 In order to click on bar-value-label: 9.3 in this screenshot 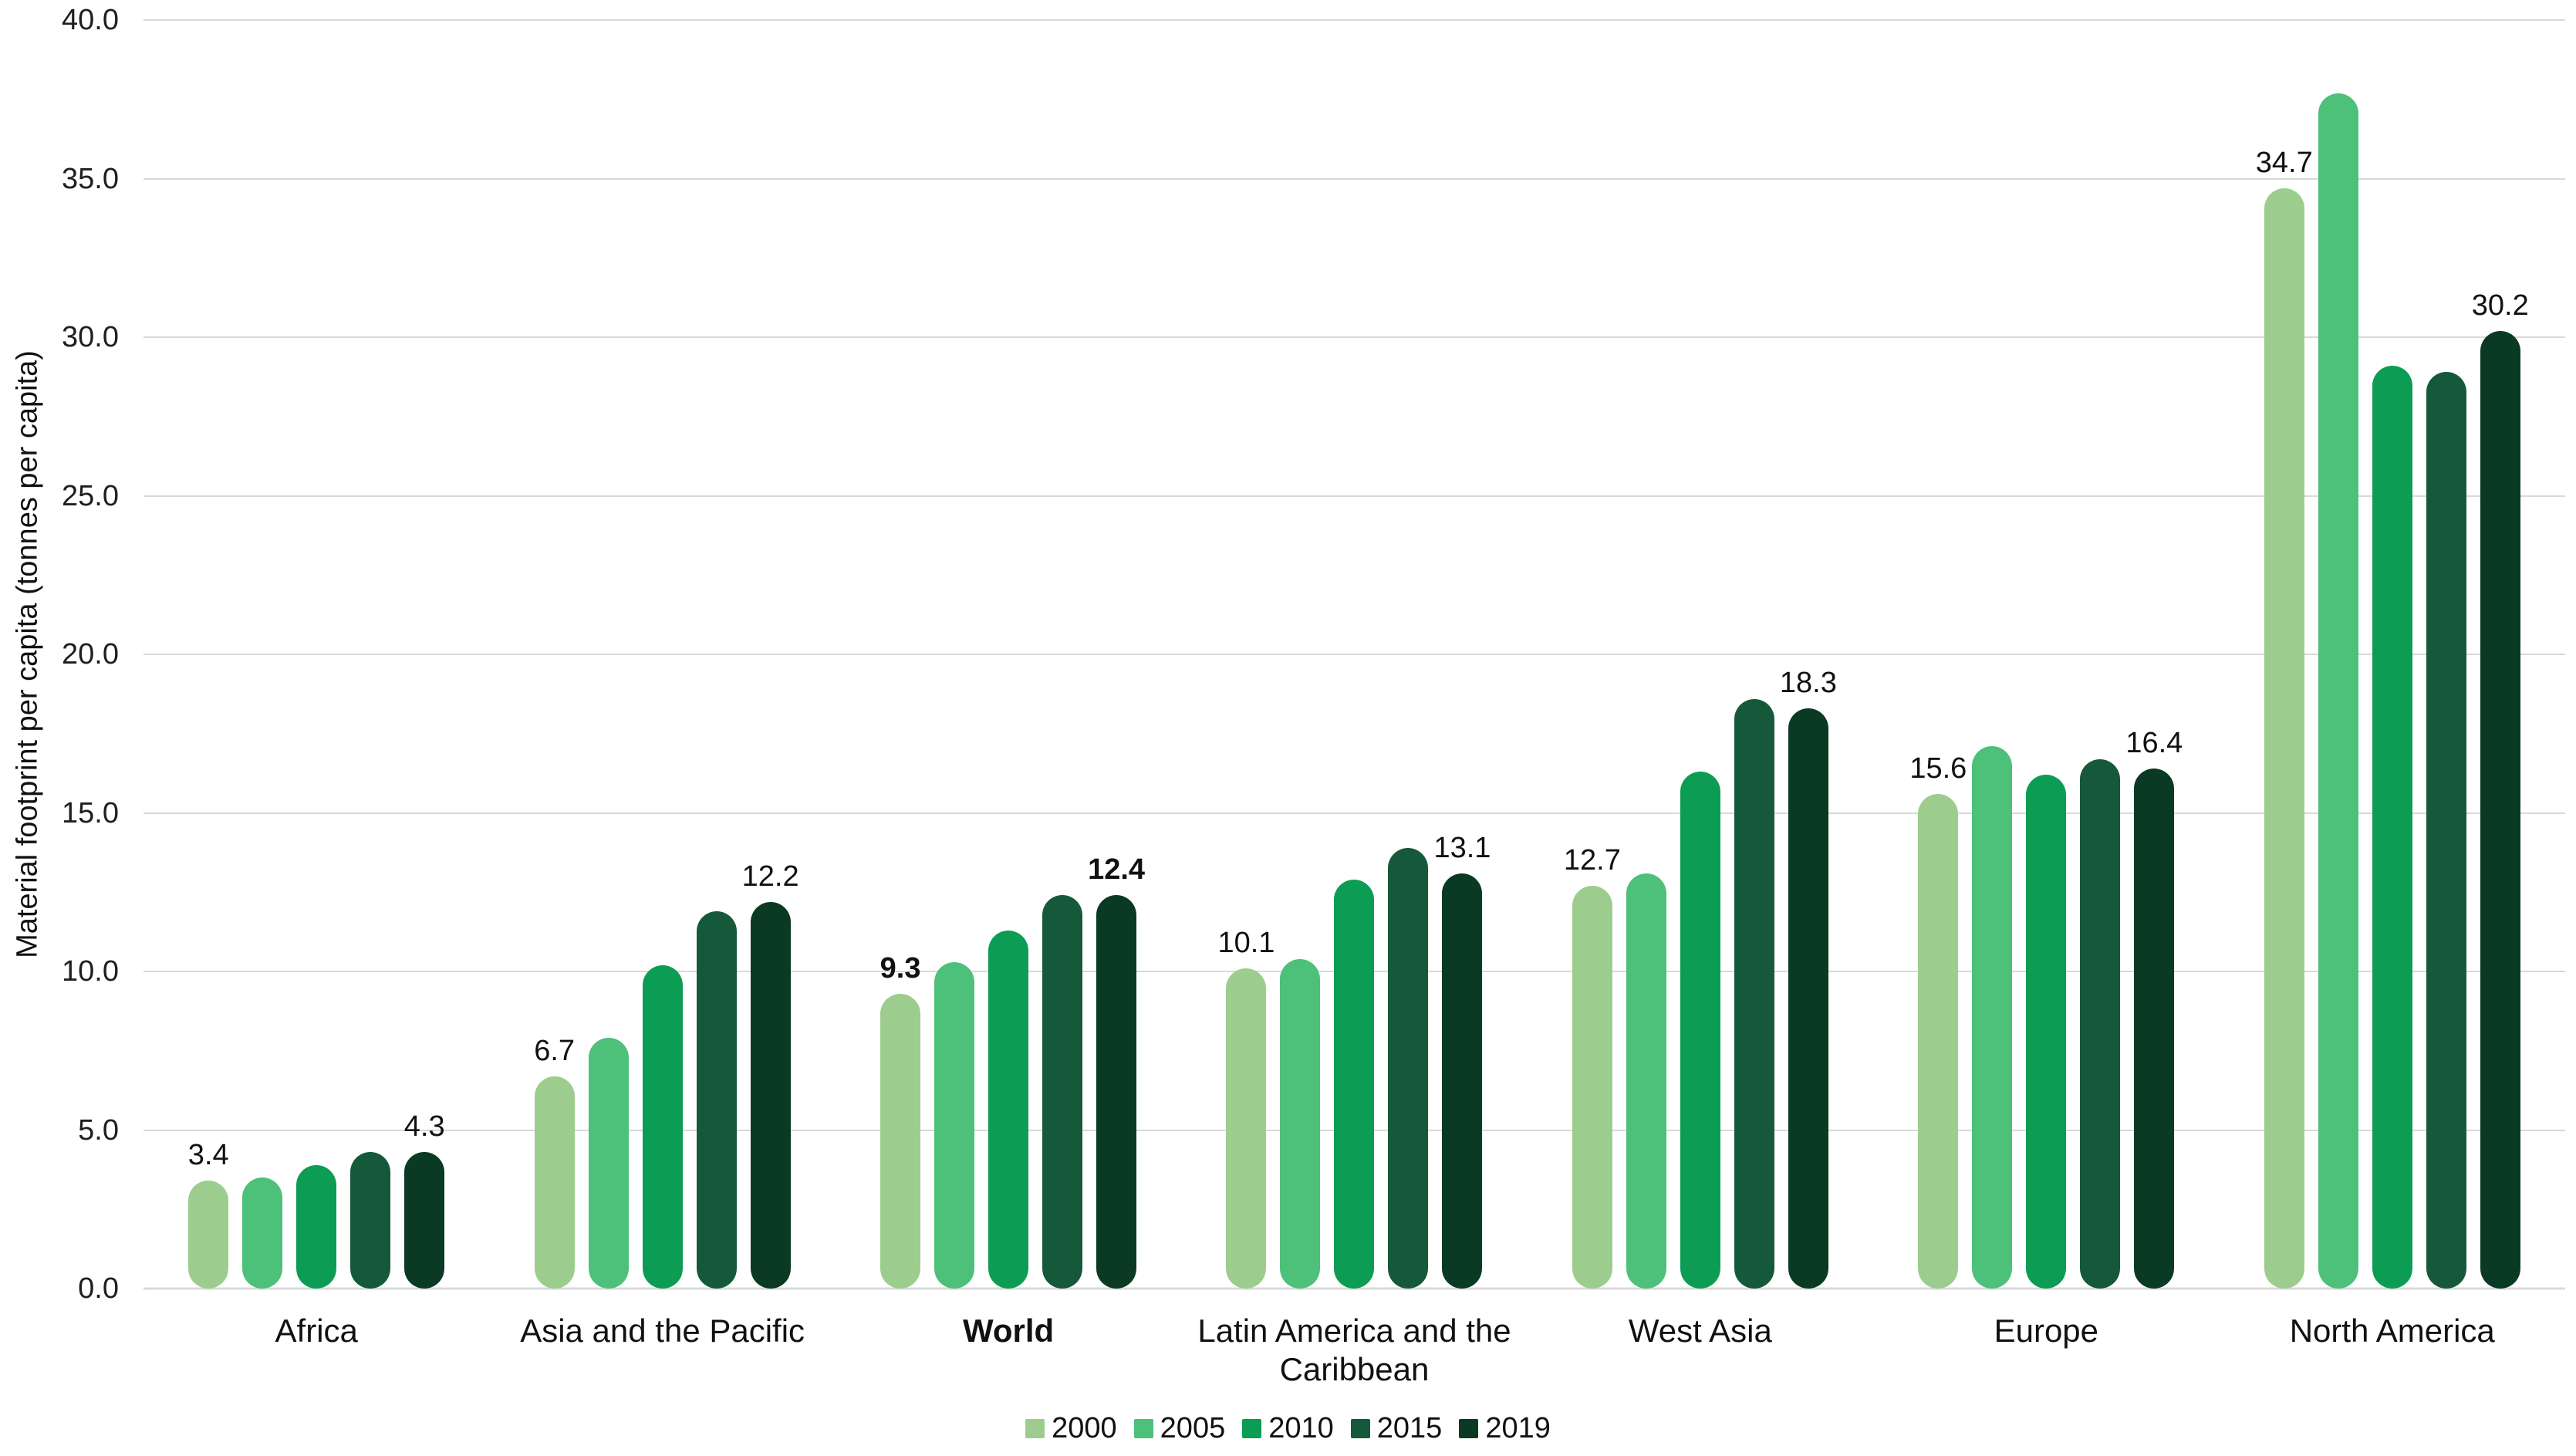, I will do `click(900, 969)`.